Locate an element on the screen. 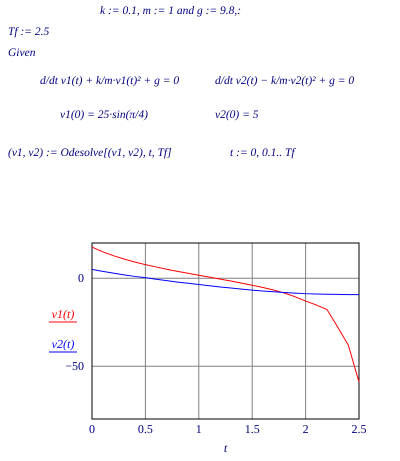  x-tick-label: 2 is located at coordinates (305, 429).